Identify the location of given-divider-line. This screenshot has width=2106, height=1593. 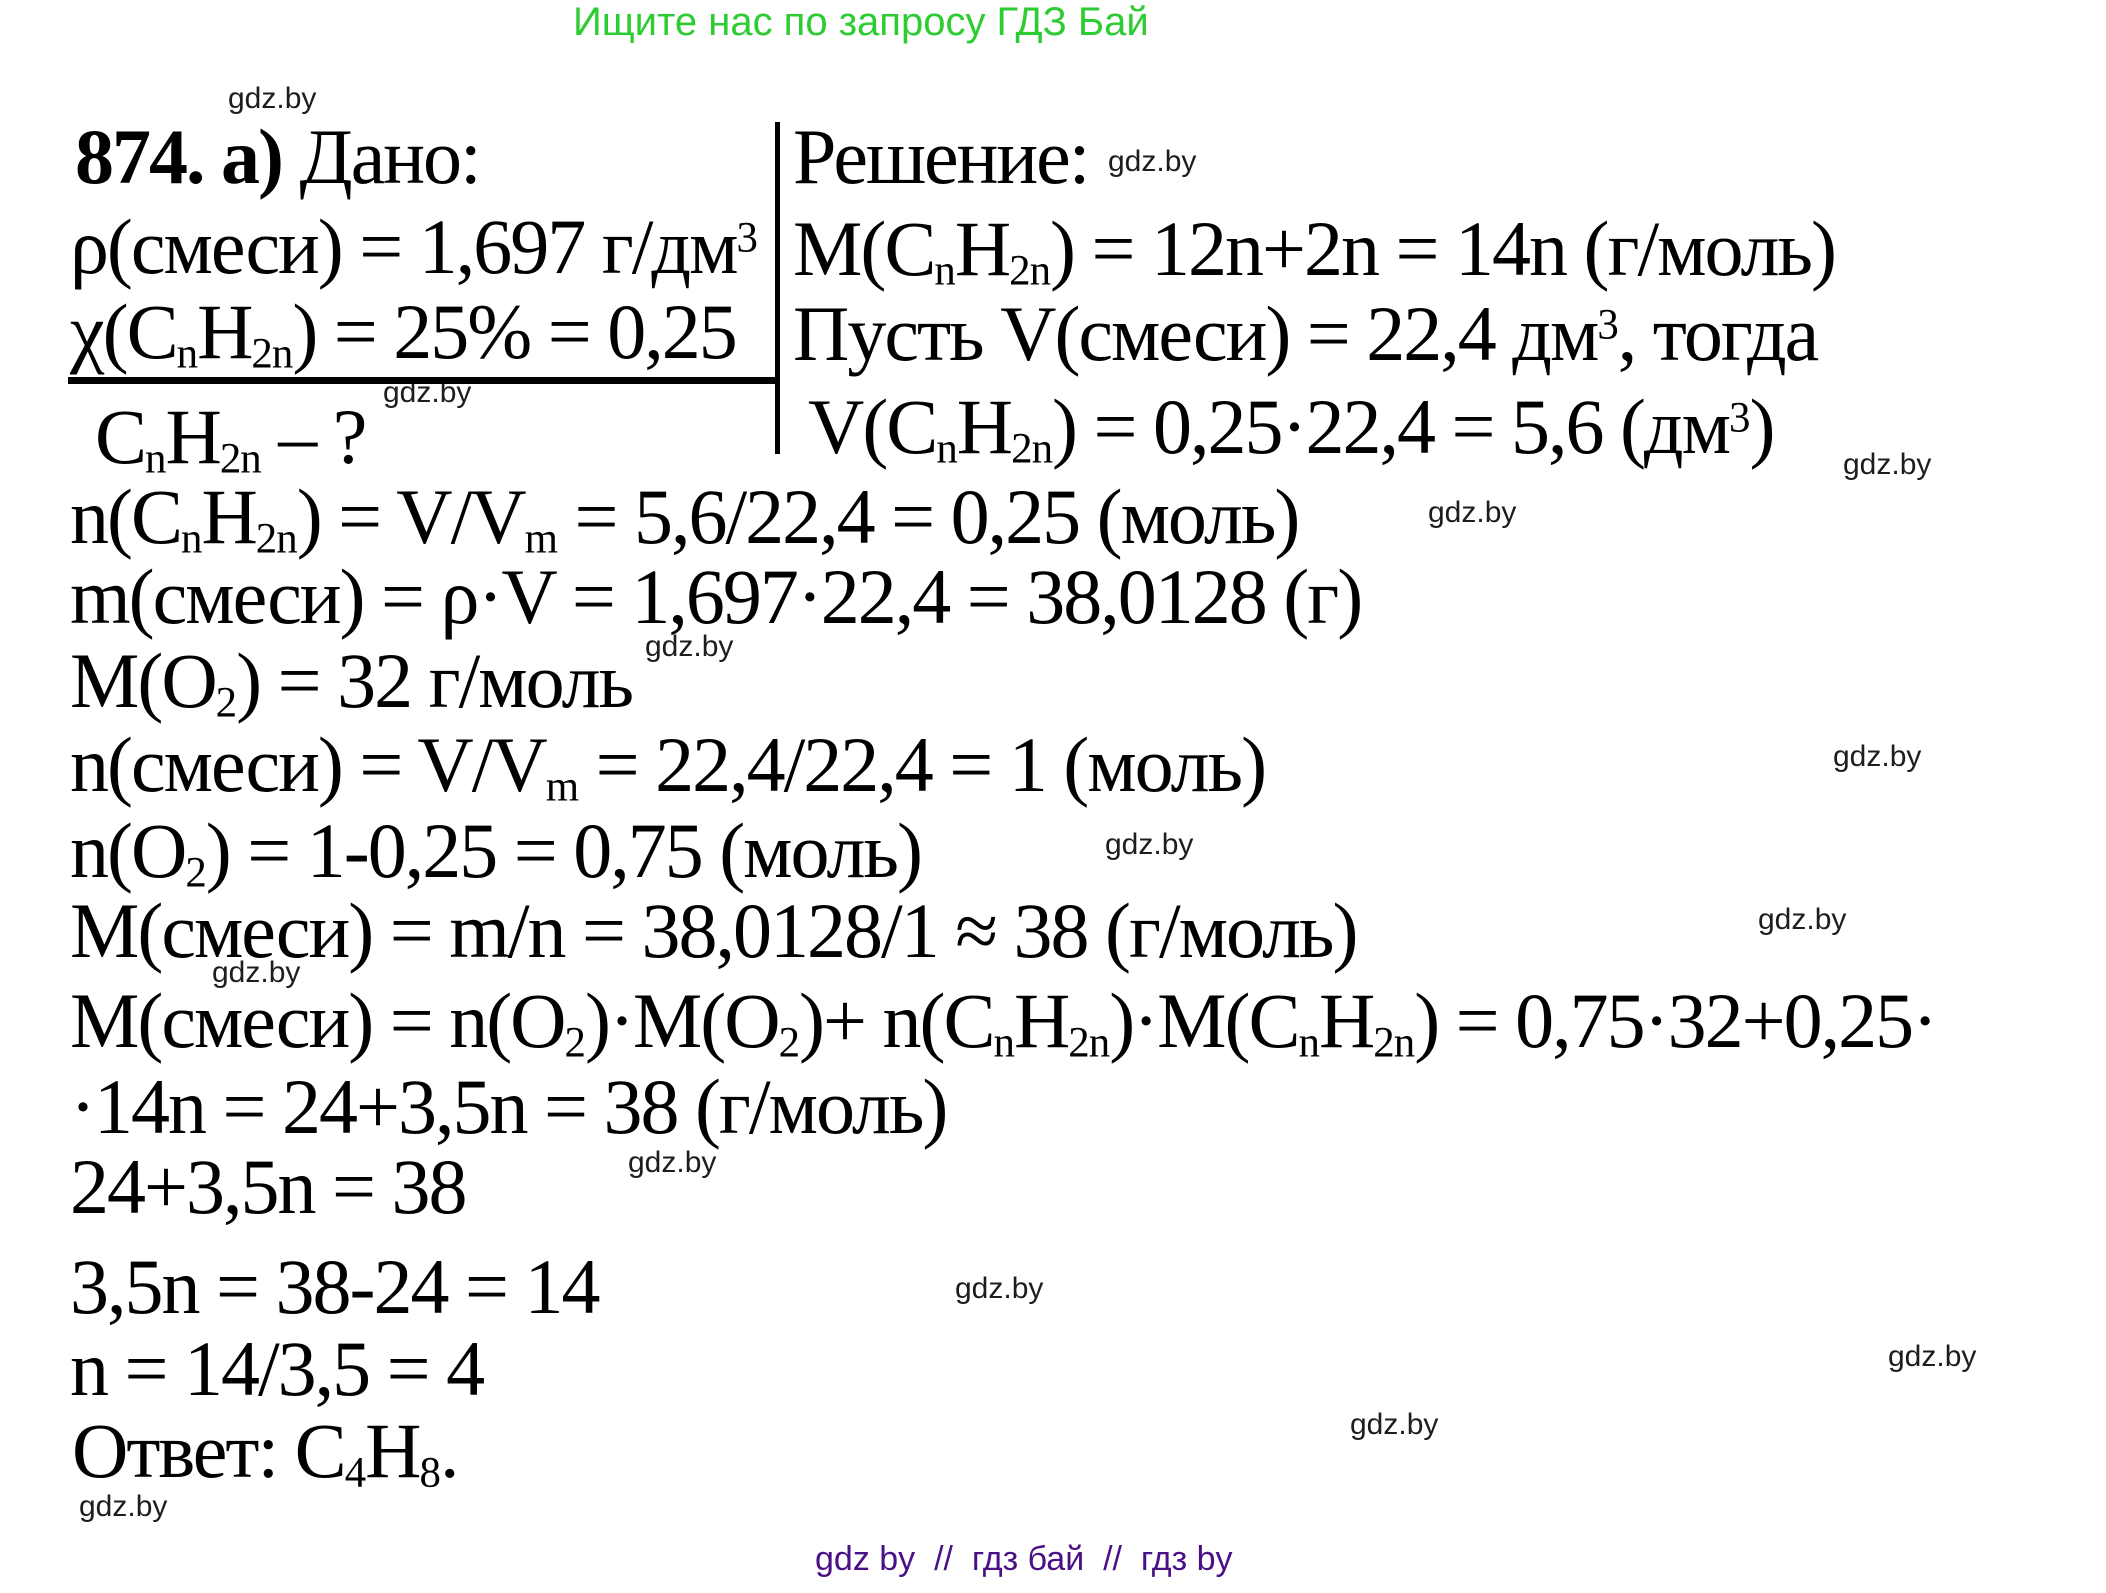
(422, 380).